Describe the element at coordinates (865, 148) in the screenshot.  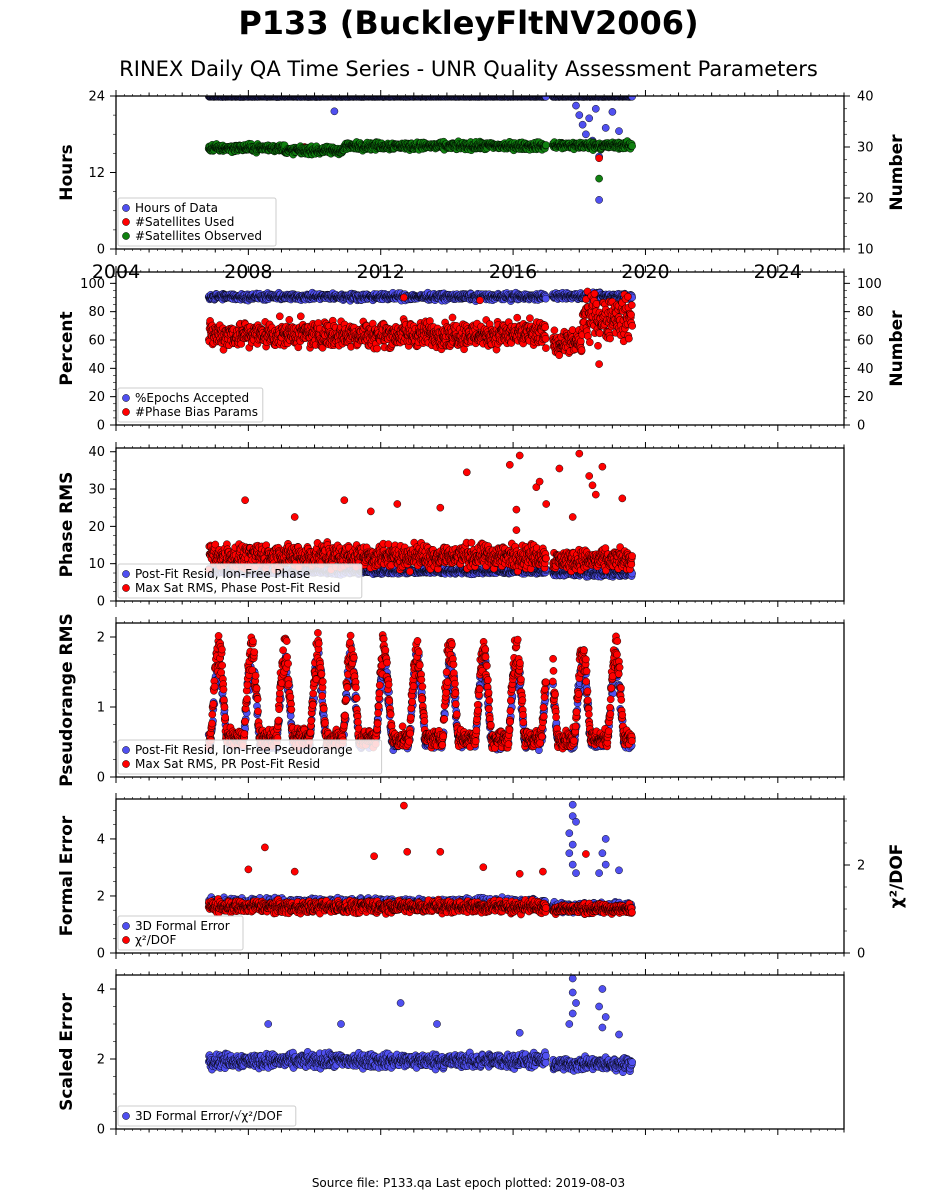
I see `y-right-tick-label: 30` at that location.